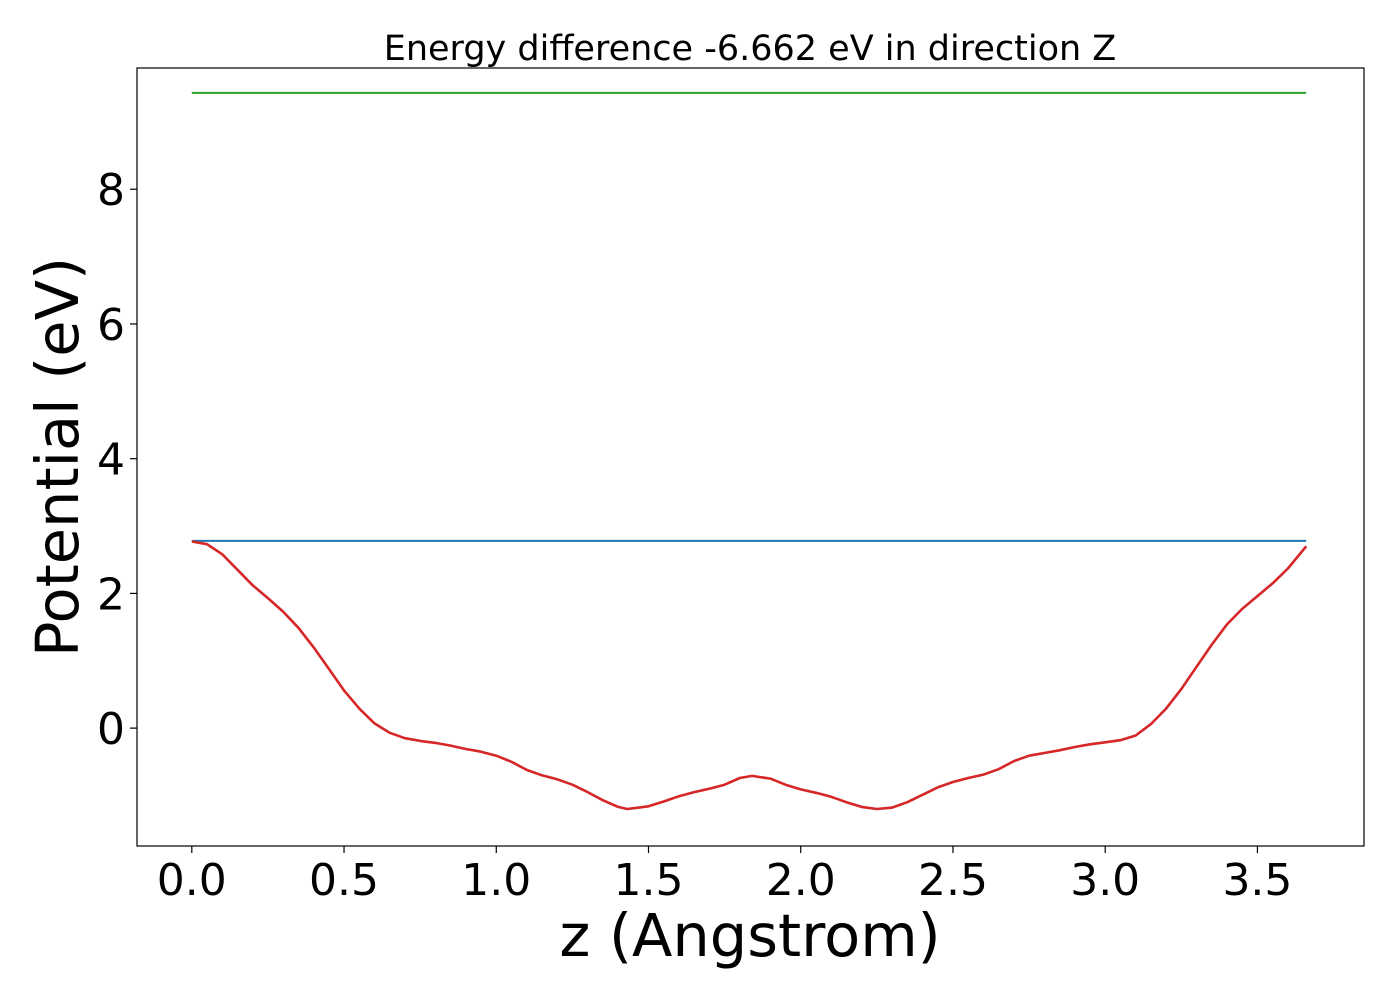 The width and height of the screenshot is (1400, 1000). I want to click on x-tick-label: 1.0, so click(496, 880).